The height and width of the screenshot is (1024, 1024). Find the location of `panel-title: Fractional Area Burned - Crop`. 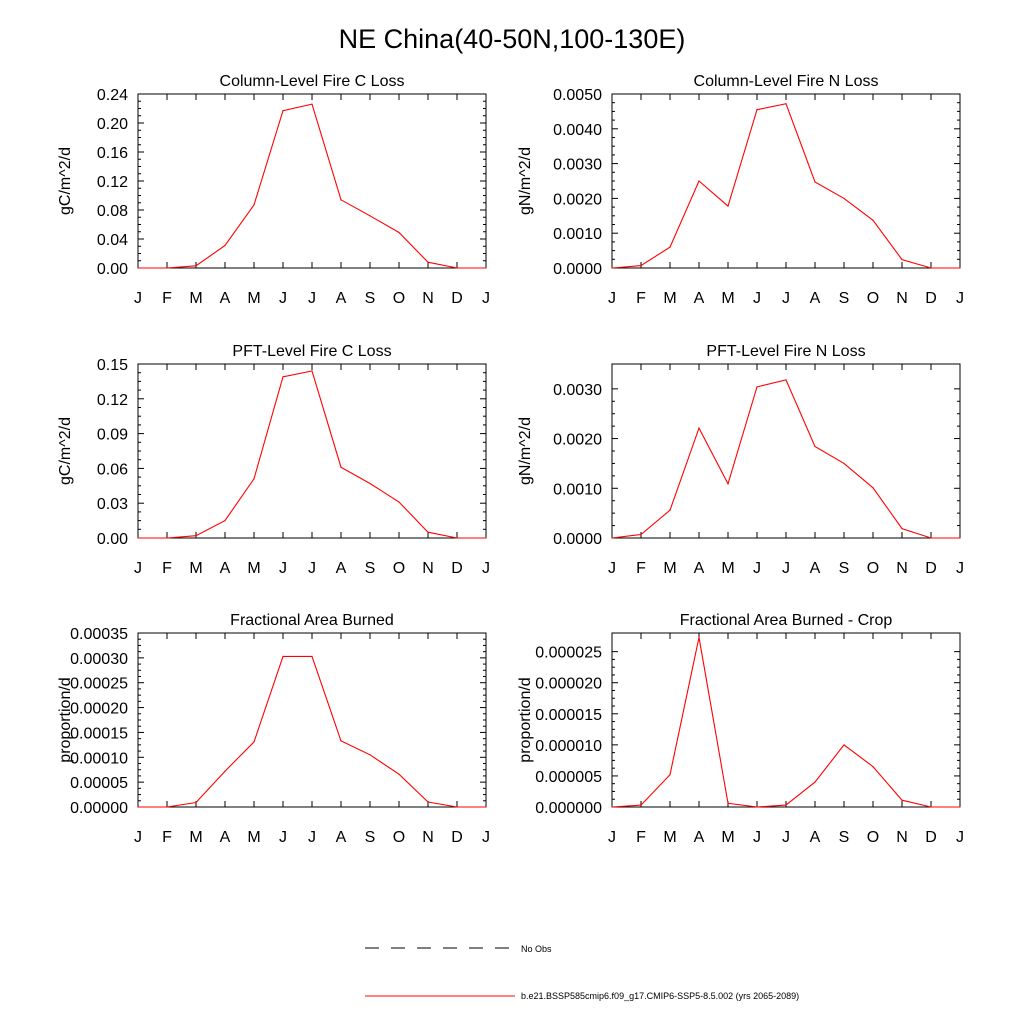

panel-title: Fractional Area Burned - Crop is located at coordinates (786, 620).